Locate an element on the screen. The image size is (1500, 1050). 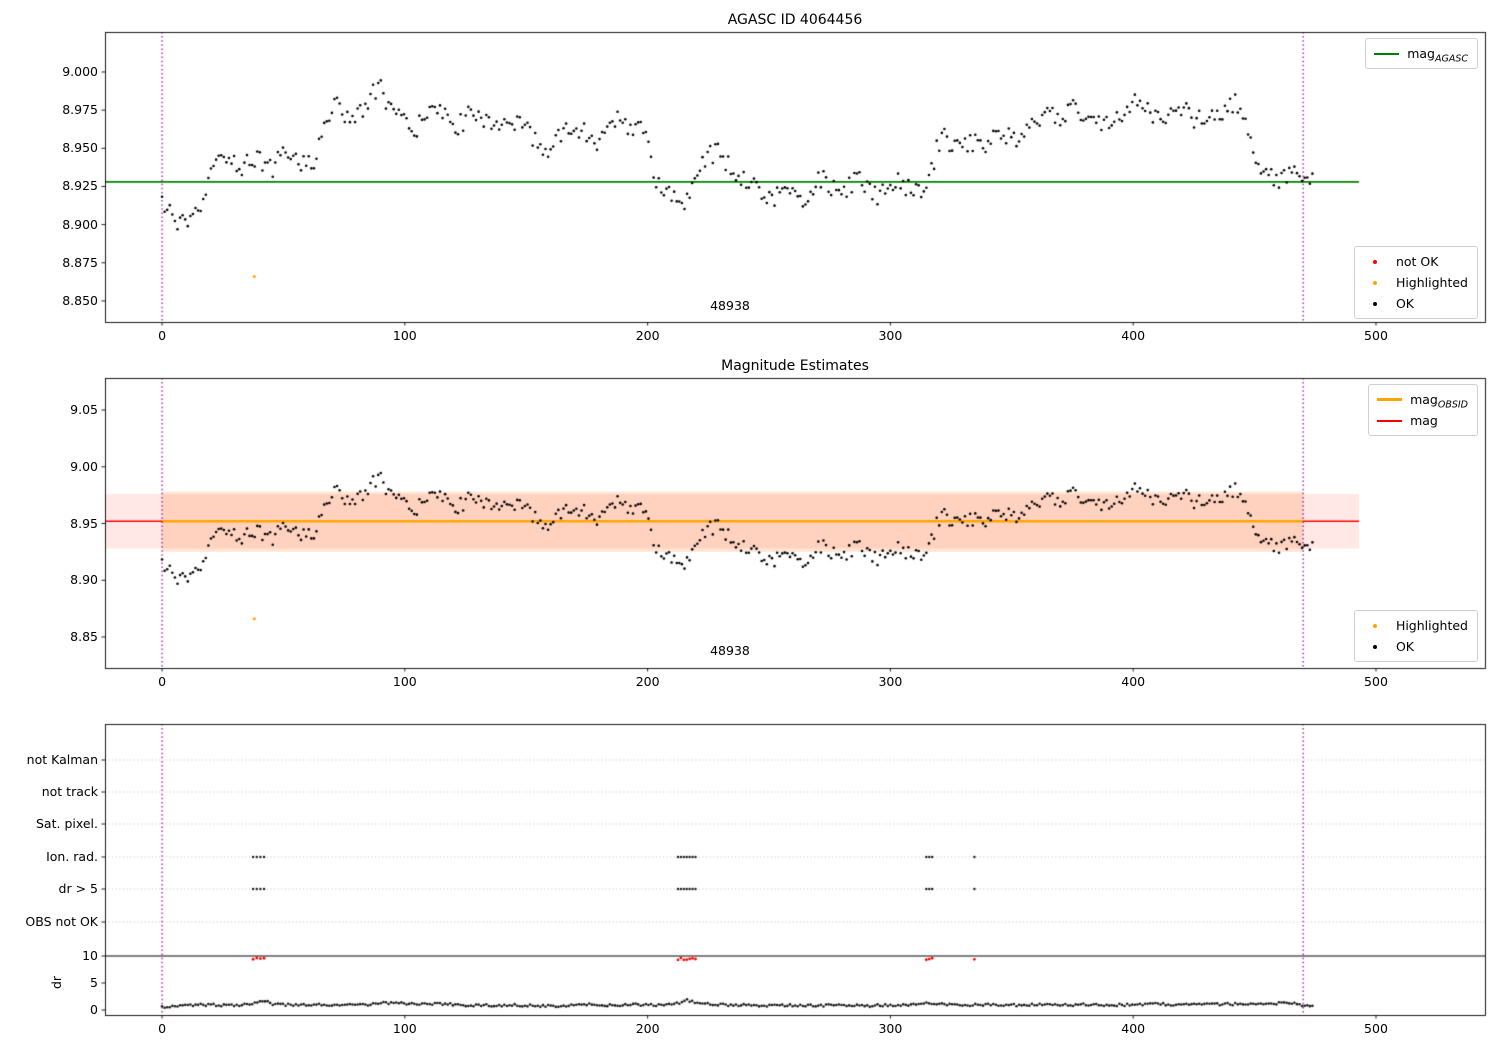
legend-row-mag-agasc: magAGASC is located at coordinates (1420, 53).